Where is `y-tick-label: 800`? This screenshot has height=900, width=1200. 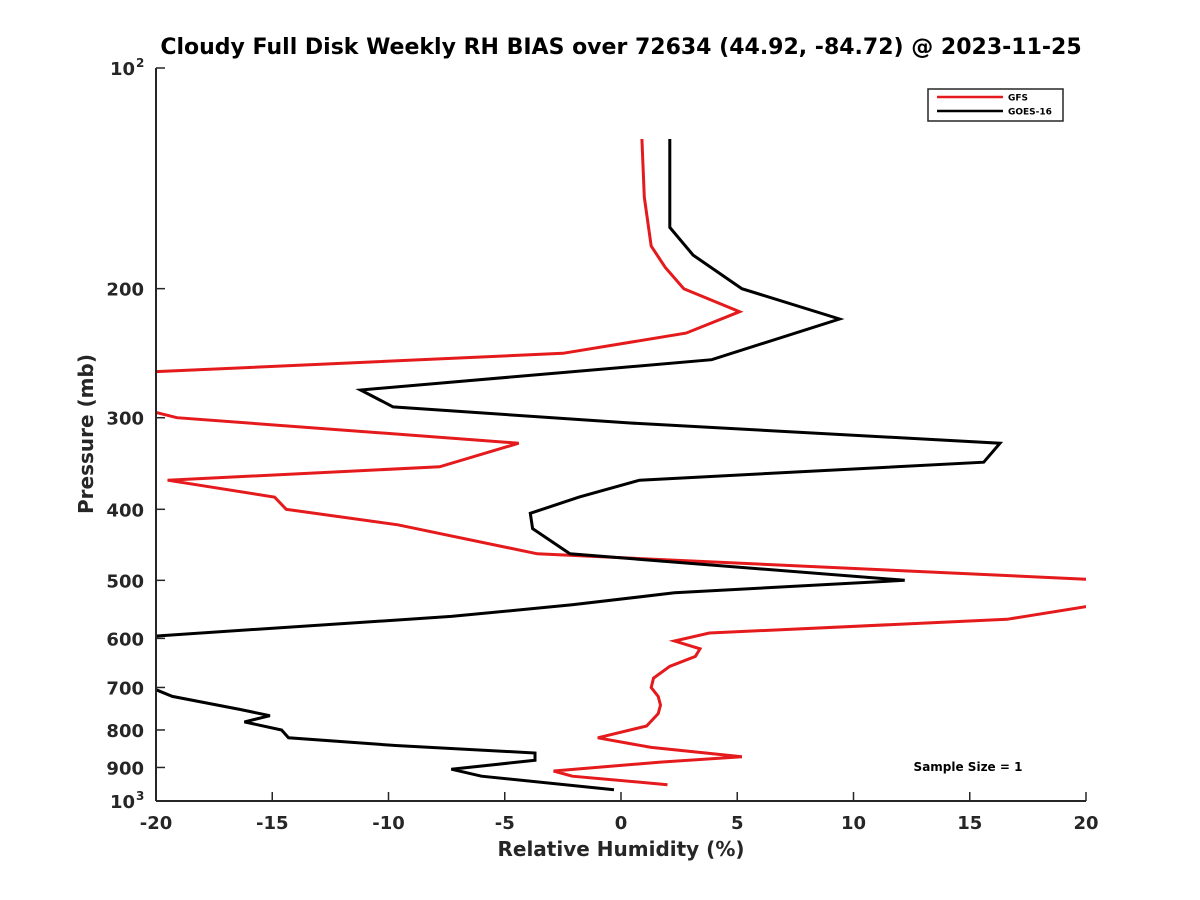
y-tick-label: 800 is located at coordinates (125, 731).